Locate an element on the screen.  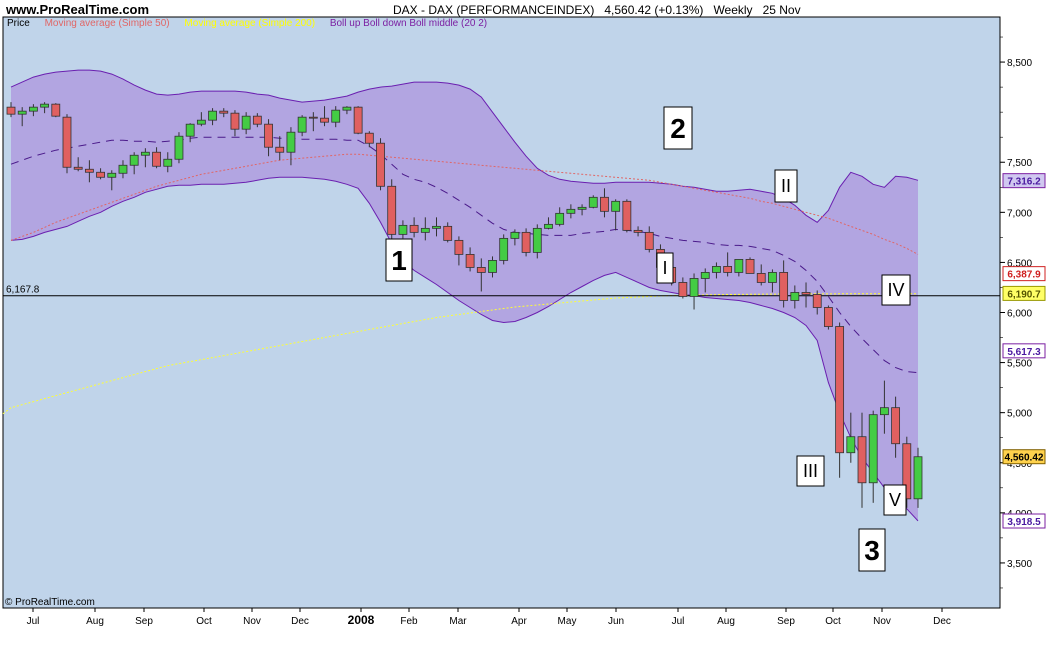
x-tick-label: Feb is located at coordinates (409, 621).